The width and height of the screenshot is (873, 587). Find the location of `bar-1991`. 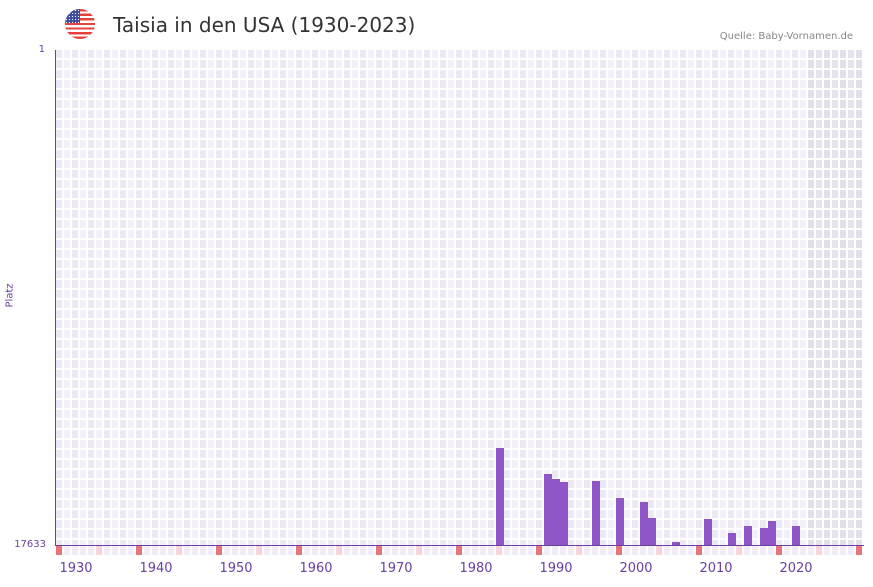

bar-1991 is located at coordinates (564, 513).